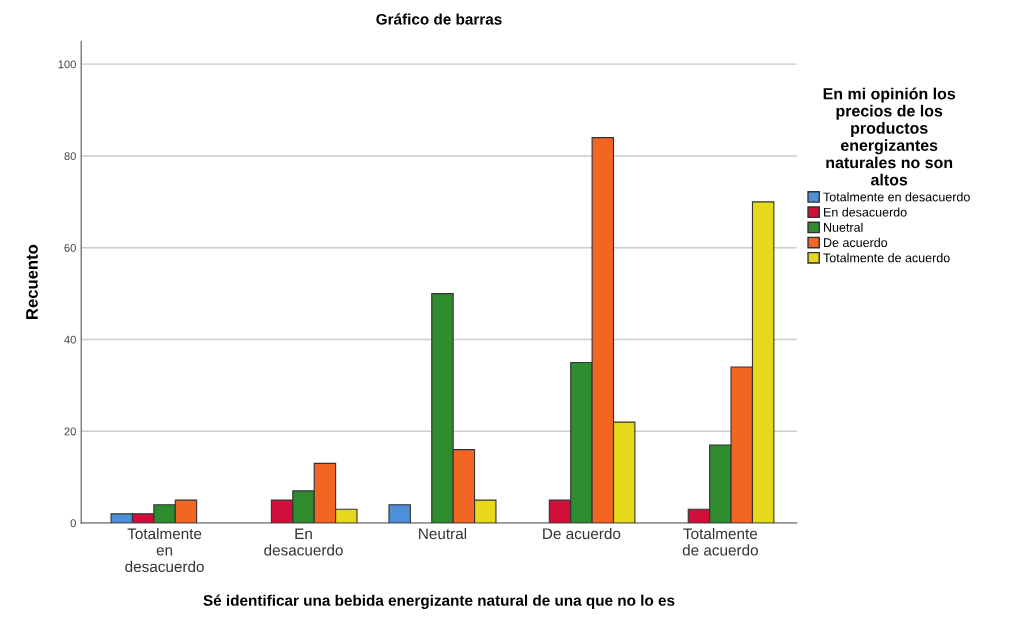  What do you see at coordinates (70, 156) in the screenshot?
I see `y-tick-label: 80` at bounding box center [70, 156].